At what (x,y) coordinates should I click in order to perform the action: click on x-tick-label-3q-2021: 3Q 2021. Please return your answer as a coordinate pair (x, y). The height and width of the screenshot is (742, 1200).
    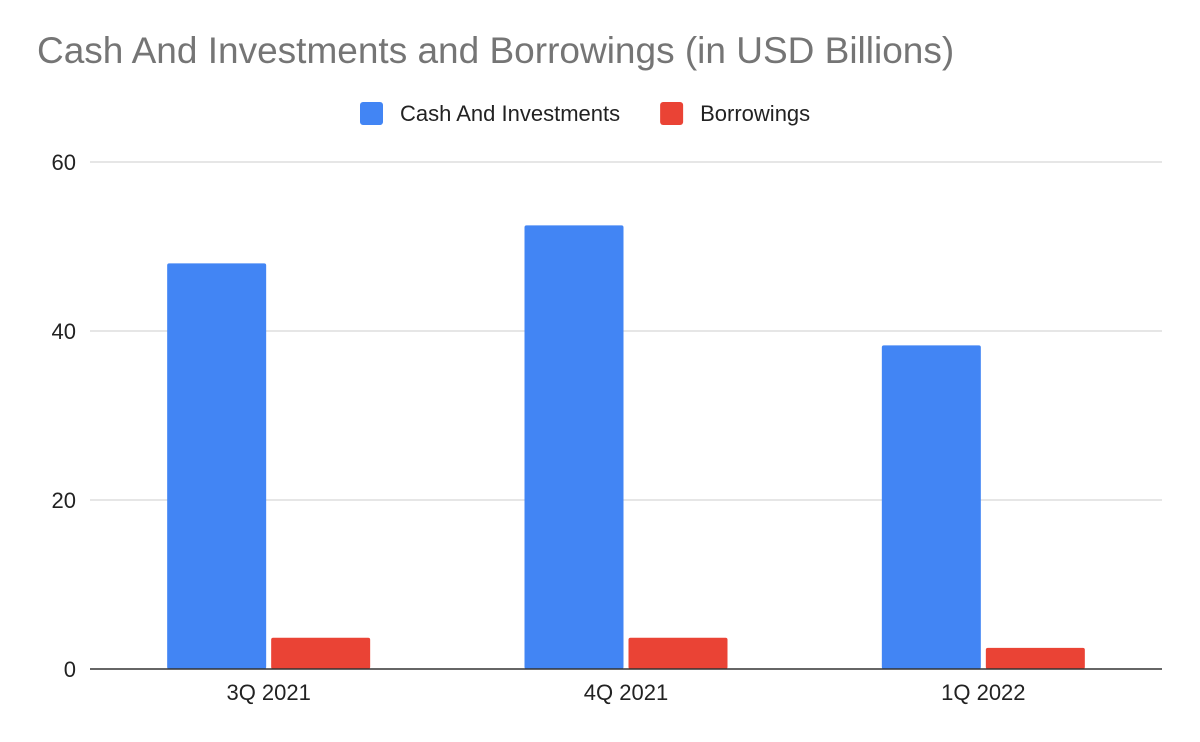
    Looking at the image, I should click on (268, 692).